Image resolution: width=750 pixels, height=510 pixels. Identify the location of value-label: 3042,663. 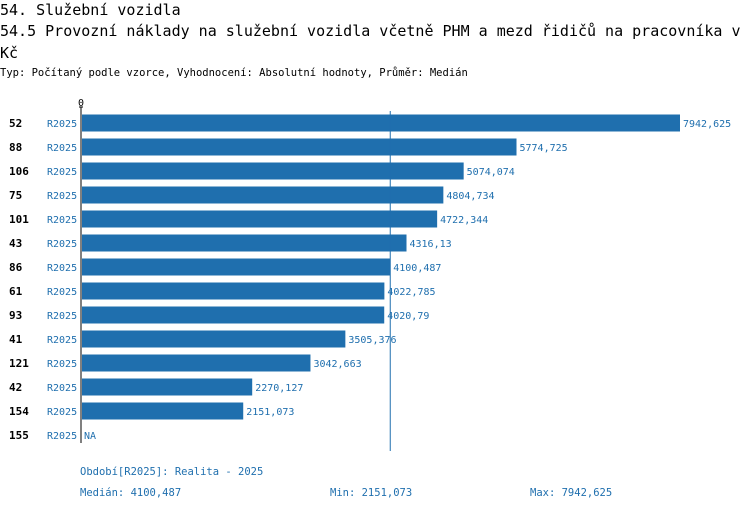
(337, 364).